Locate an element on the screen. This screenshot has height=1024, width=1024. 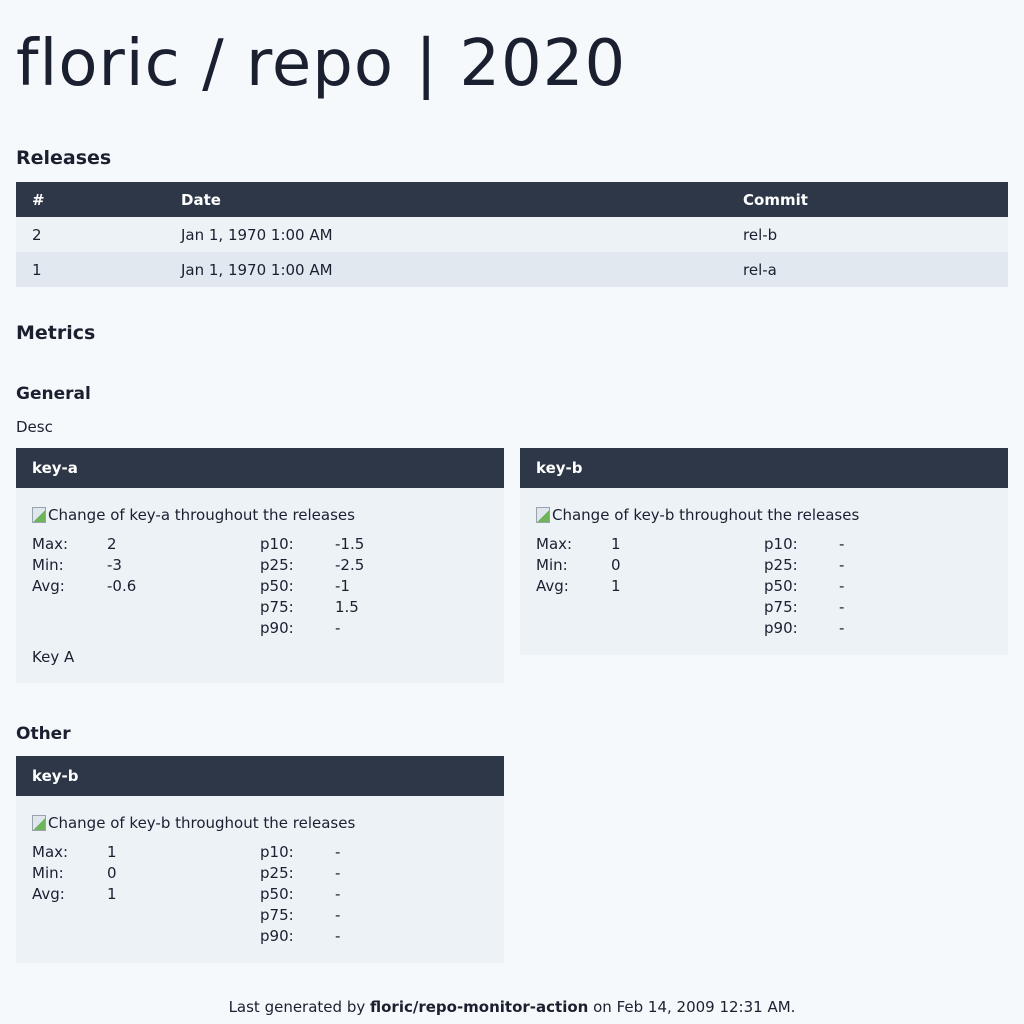
stat-p50: -1 is located at coordinates (342, 586).